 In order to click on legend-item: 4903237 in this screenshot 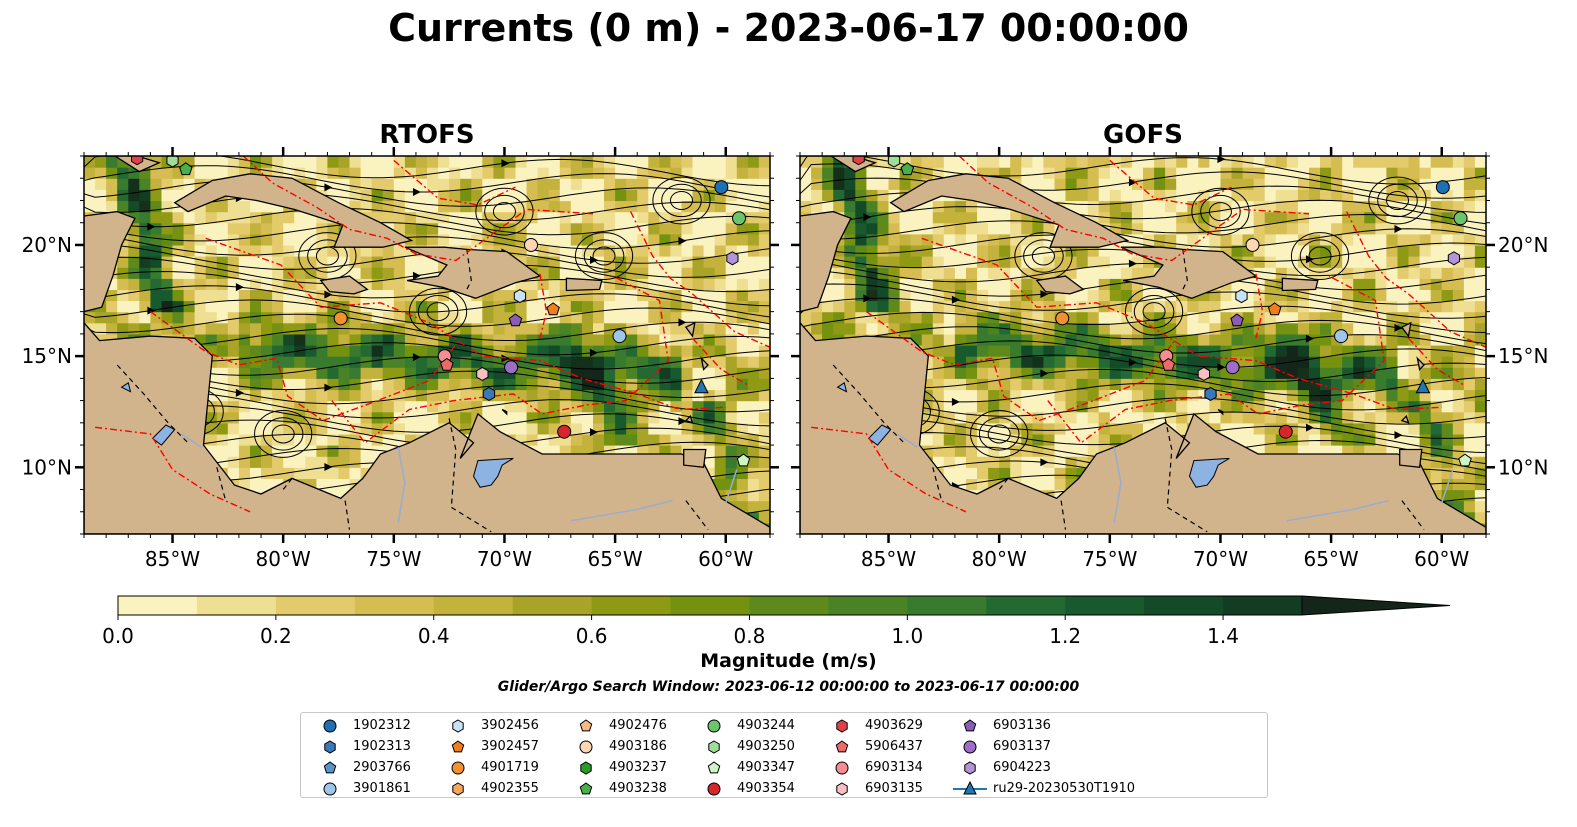, I will do `click(618, 767)`.